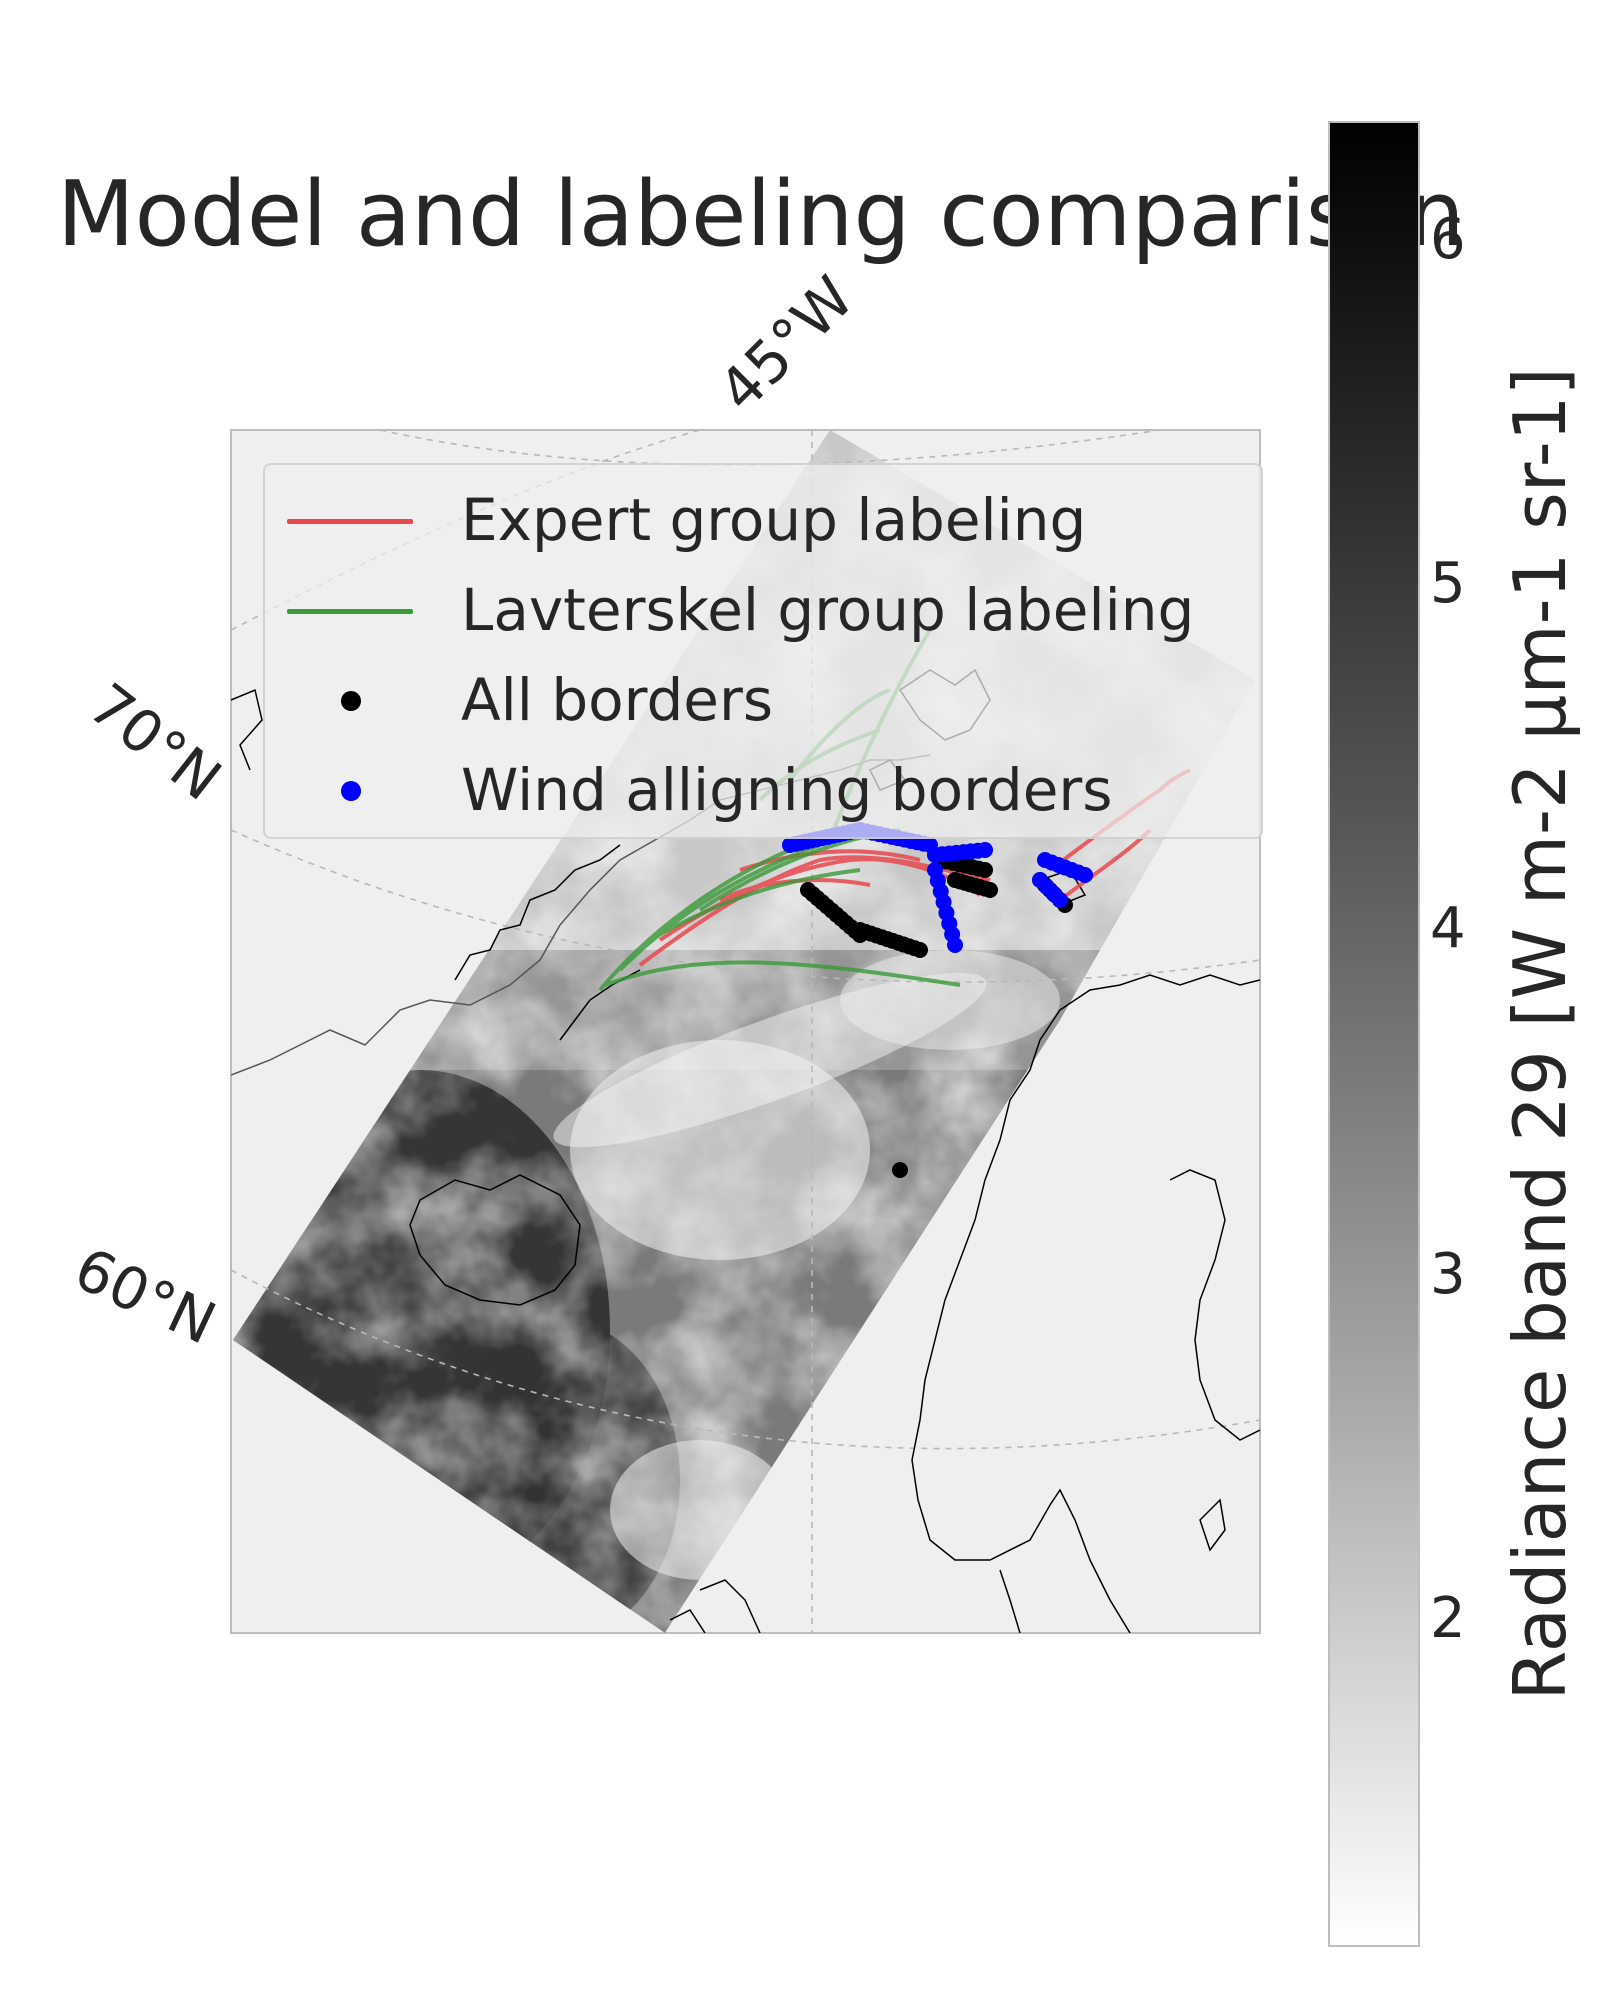  I want to click on colorbar-tick-4: 4, so click(1448, 928).